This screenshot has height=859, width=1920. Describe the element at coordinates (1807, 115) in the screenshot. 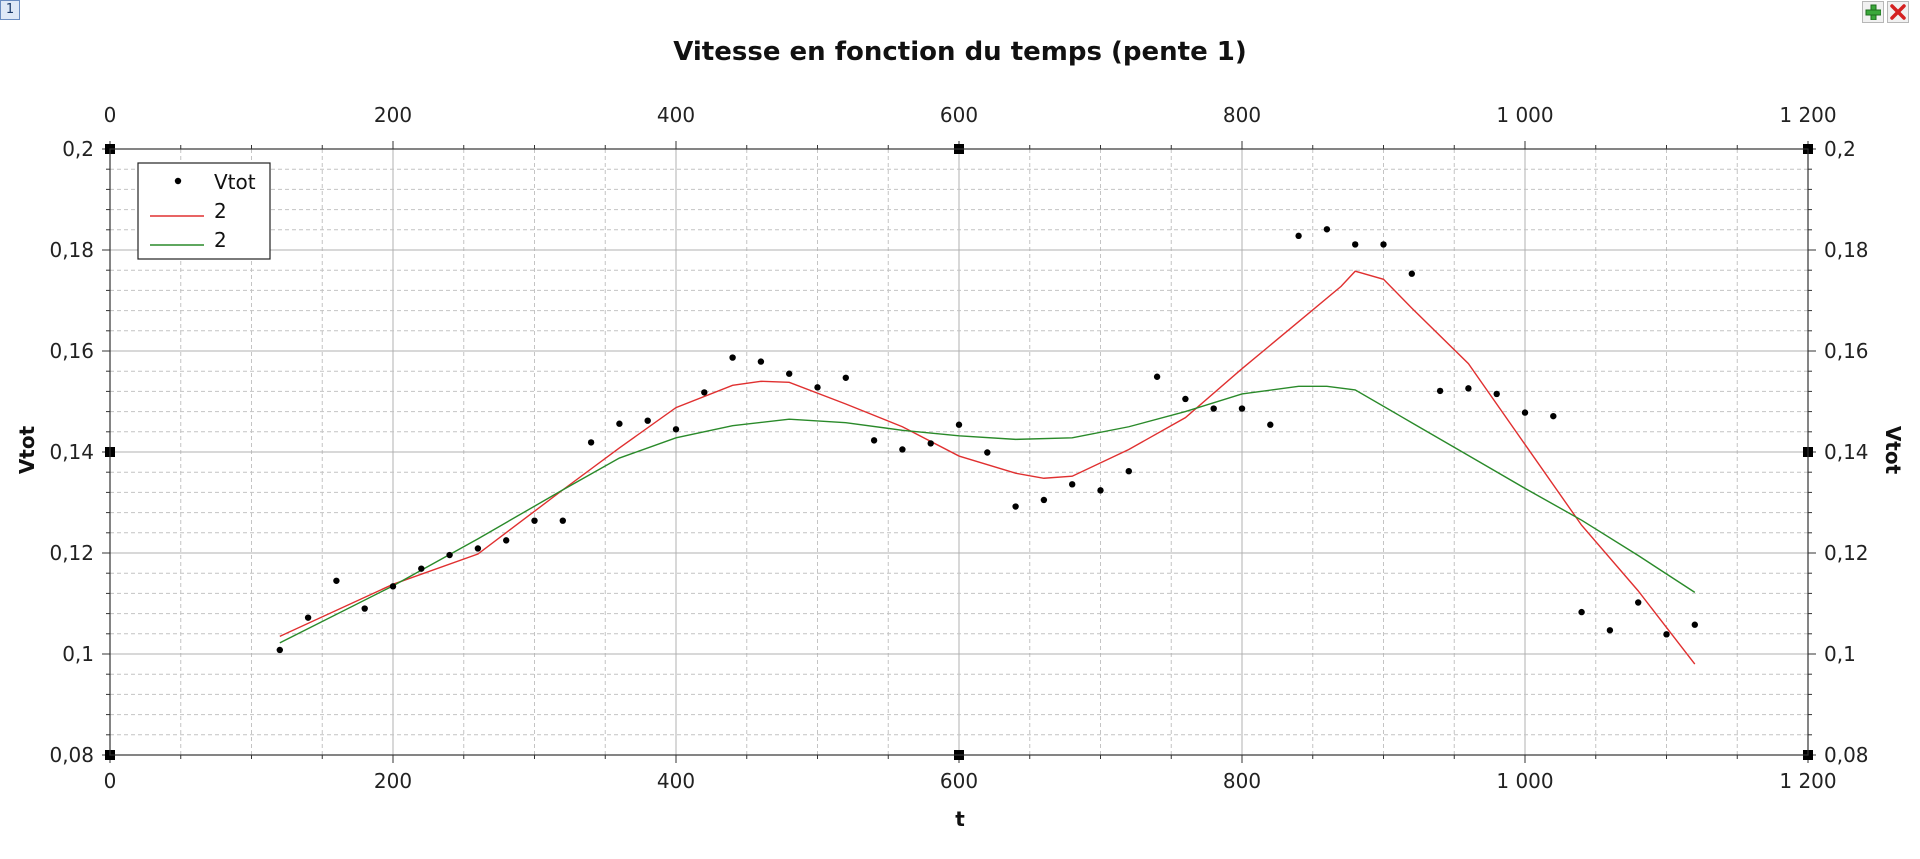

I see `x-tick-label-top: 1 200` at that location.